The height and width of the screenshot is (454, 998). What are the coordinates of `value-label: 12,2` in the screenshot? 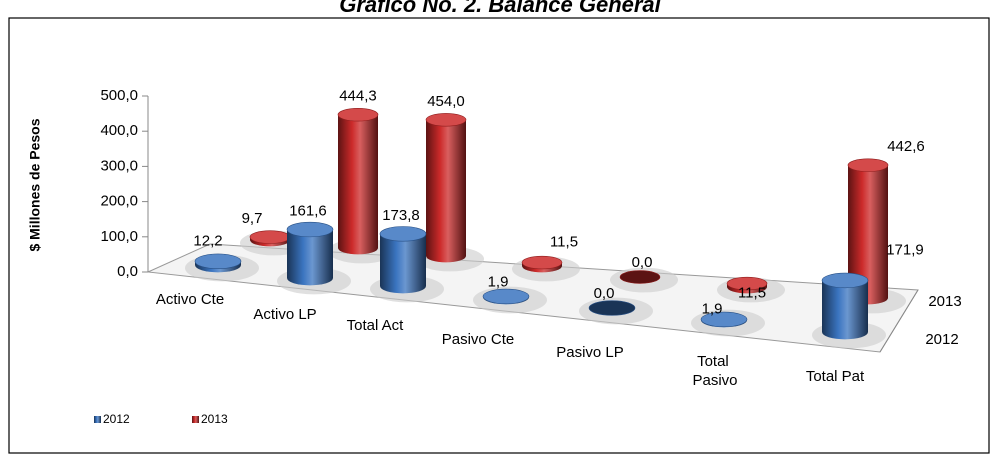 It's located at (207, 240).